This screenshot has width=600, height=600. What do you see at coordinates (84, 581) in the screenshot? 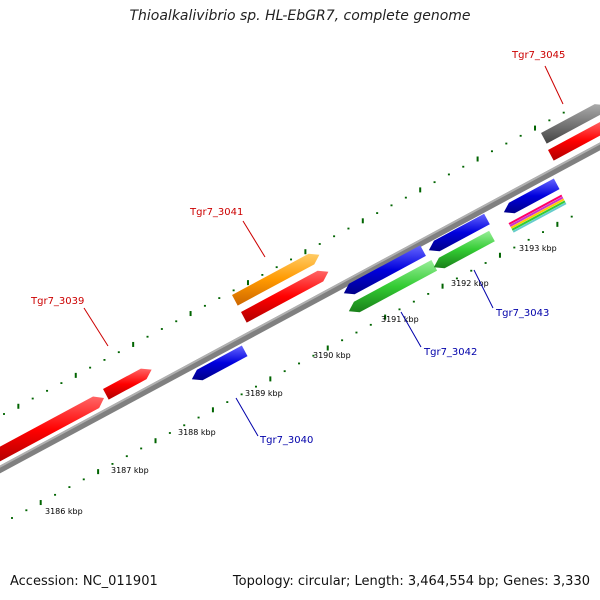
I see `accession-text: Accession: NC_011901` at bounding box center [84, 581].